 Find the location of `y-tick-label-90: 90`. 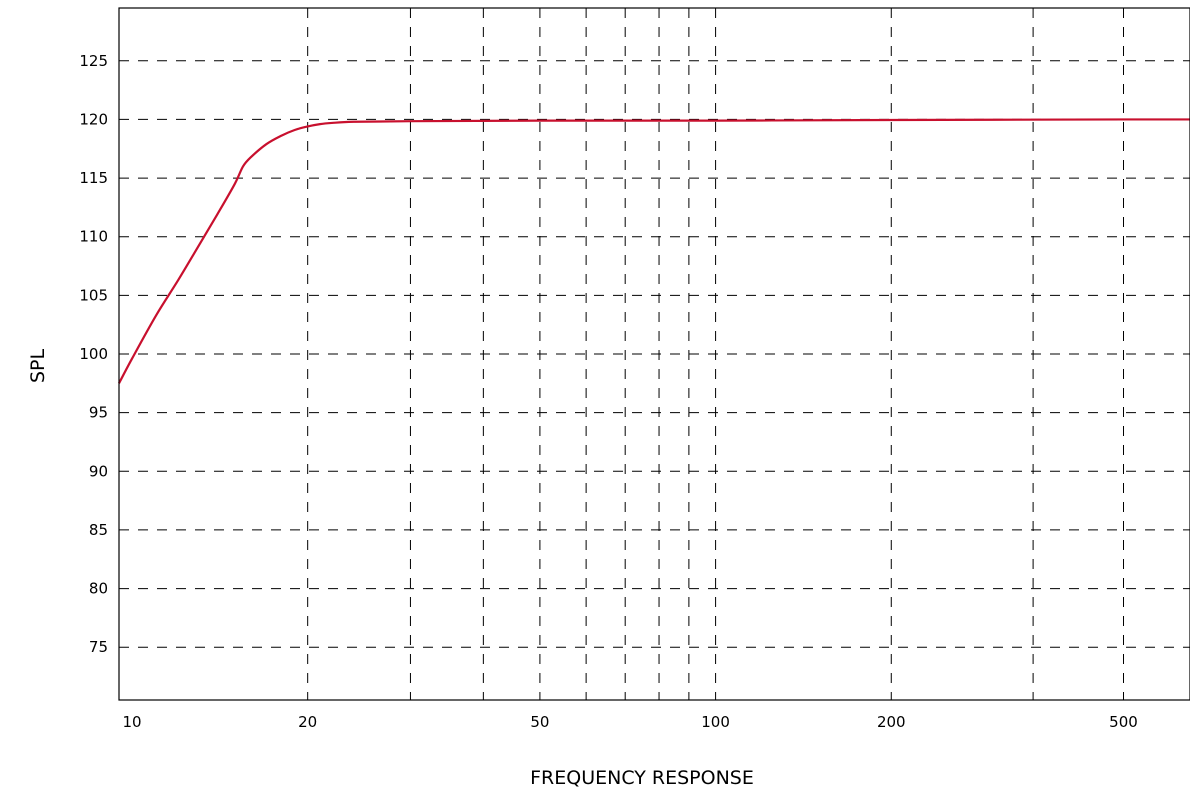

y-tick-label-90: 90 is located at coordinates (98, 471).